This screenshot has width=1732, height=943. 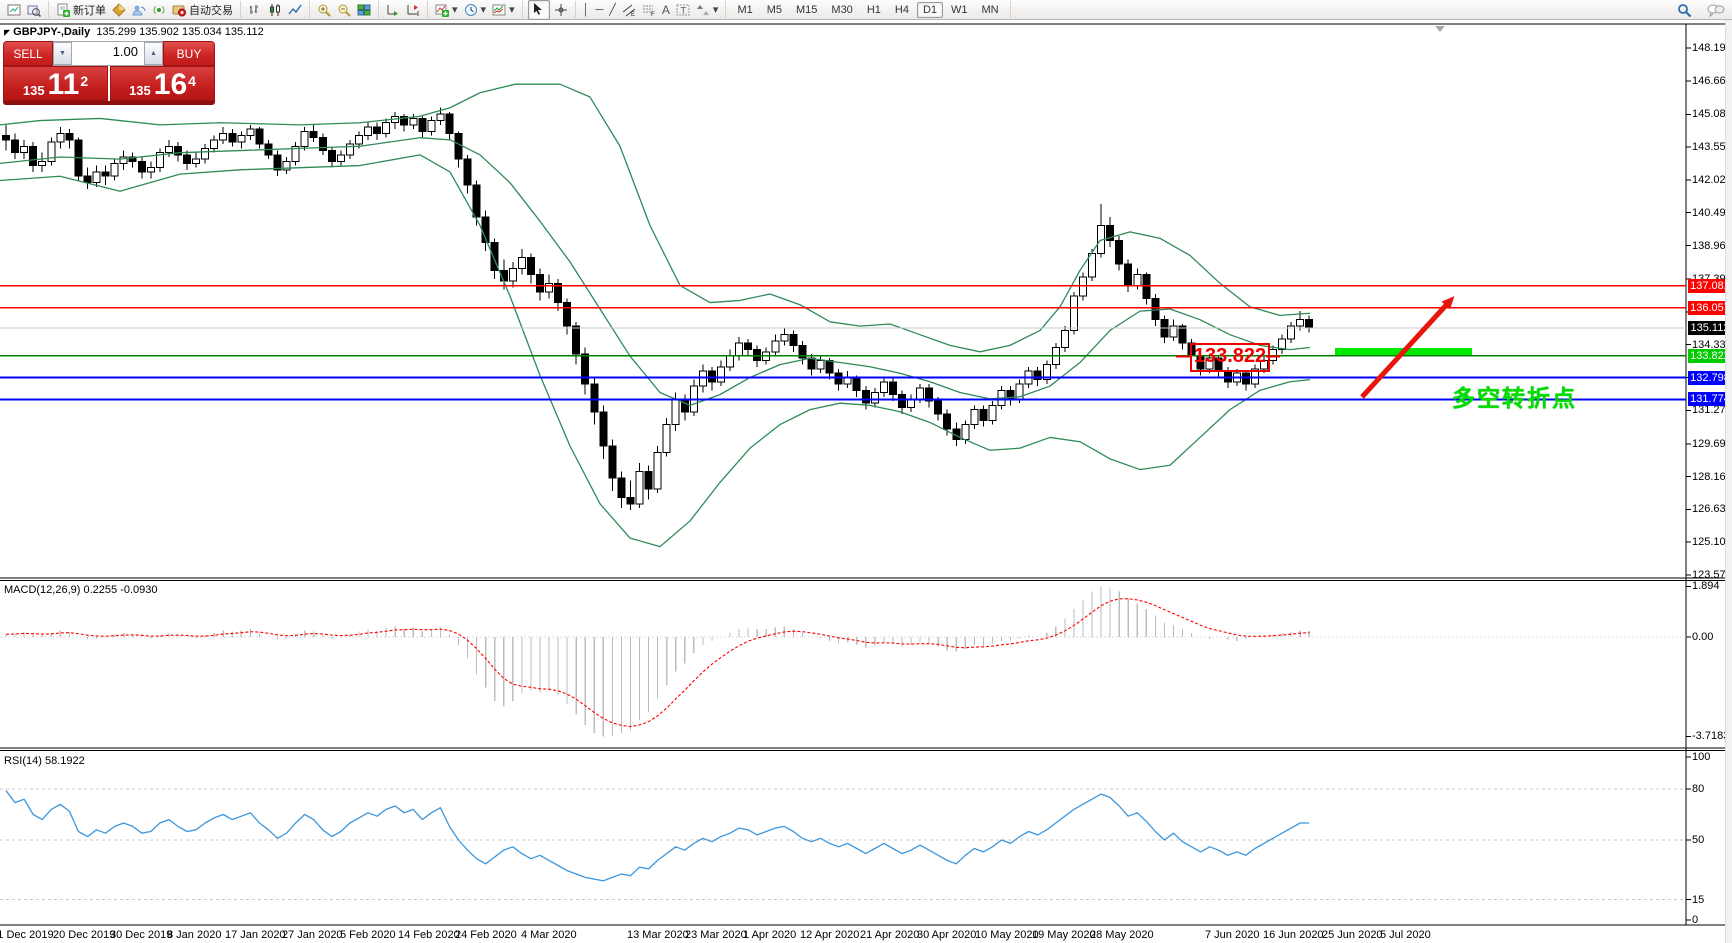 What do you see at coordinates (1695, 920) in the screenshot?
I see `rsi-tick: 0` at bounding box center [1695, 920].